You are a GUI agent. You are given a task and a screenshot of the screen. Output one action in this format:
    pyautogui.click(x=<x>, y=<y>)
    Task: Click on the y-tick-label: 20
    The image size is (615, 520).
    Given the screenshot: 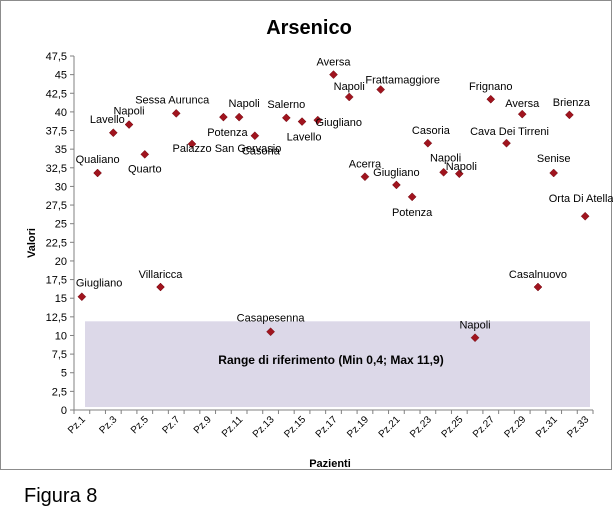 What is the action you would take?
    pyautogui.click(x=61, y=262)
    